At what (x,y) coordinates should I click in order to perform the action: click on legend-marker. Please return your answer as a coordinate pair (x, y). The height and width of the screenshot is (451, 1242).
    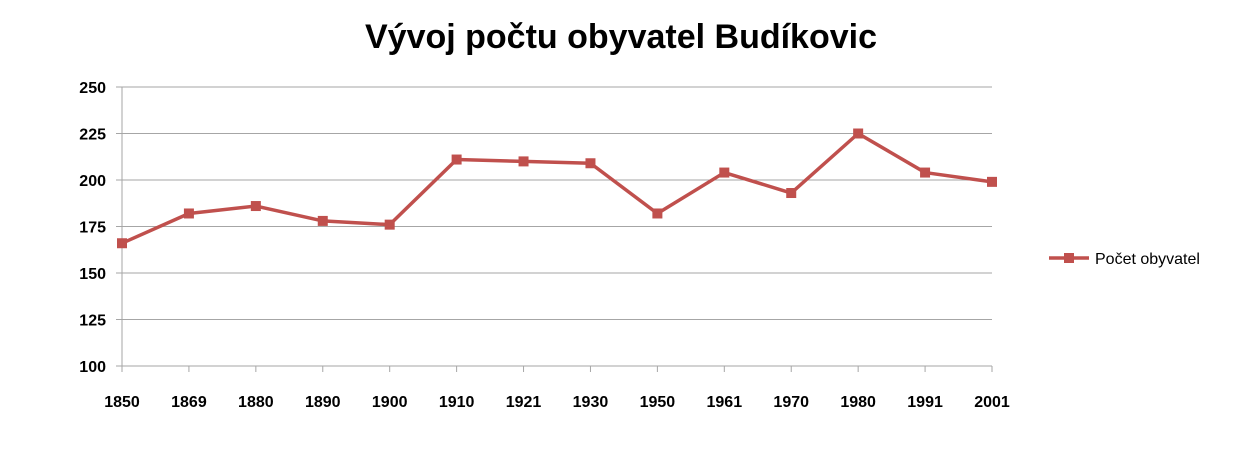
    Looking at the image, I should click on (1069, 258).